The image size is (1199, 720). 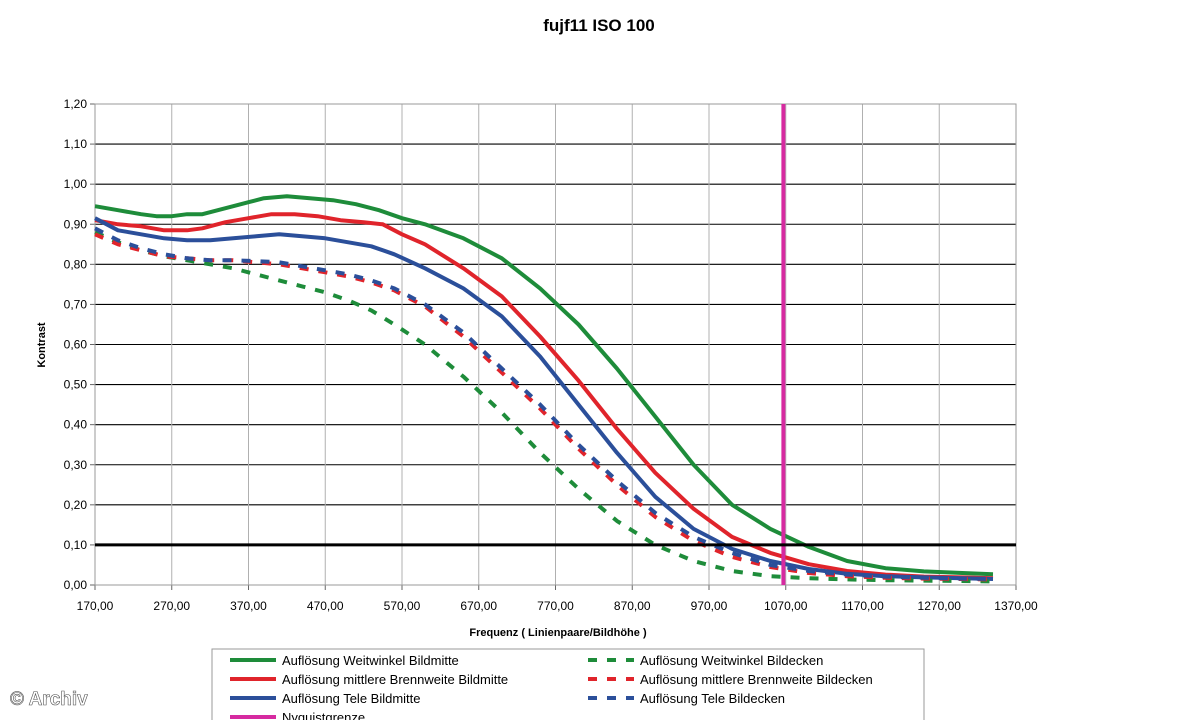 I want to click on legend-label-aufl-sung-mittlere-brennweite-bildecken: Auflösung mittlere Brennweite Bildecken, so click(x=756, y=679).